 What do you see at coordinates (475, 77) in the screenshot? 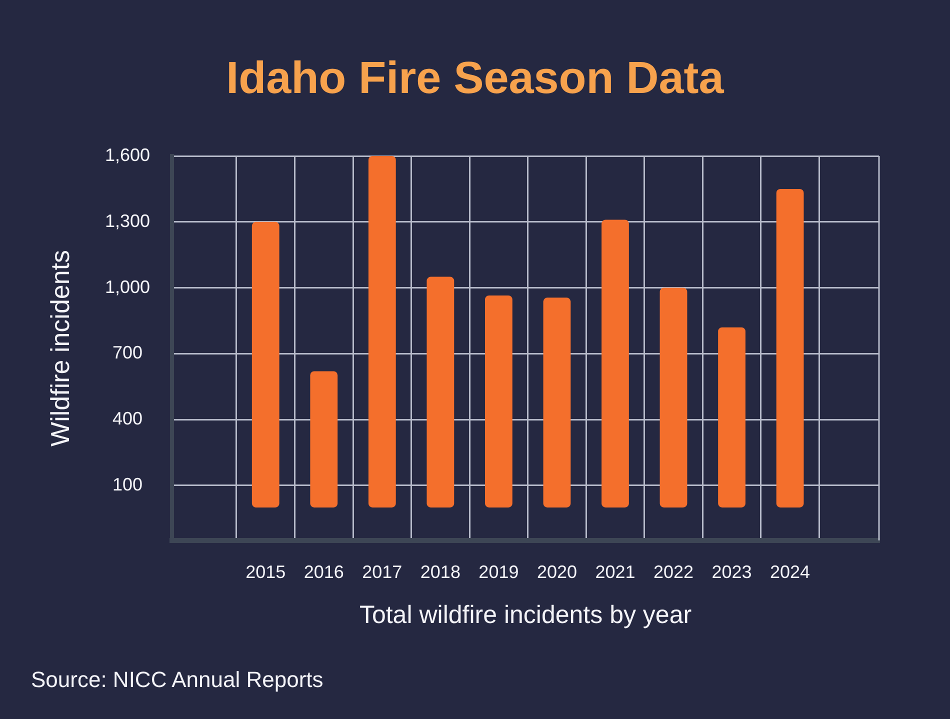
I see `chart-title: Idaho Fire Season Data` at bounding box center [475, 77].